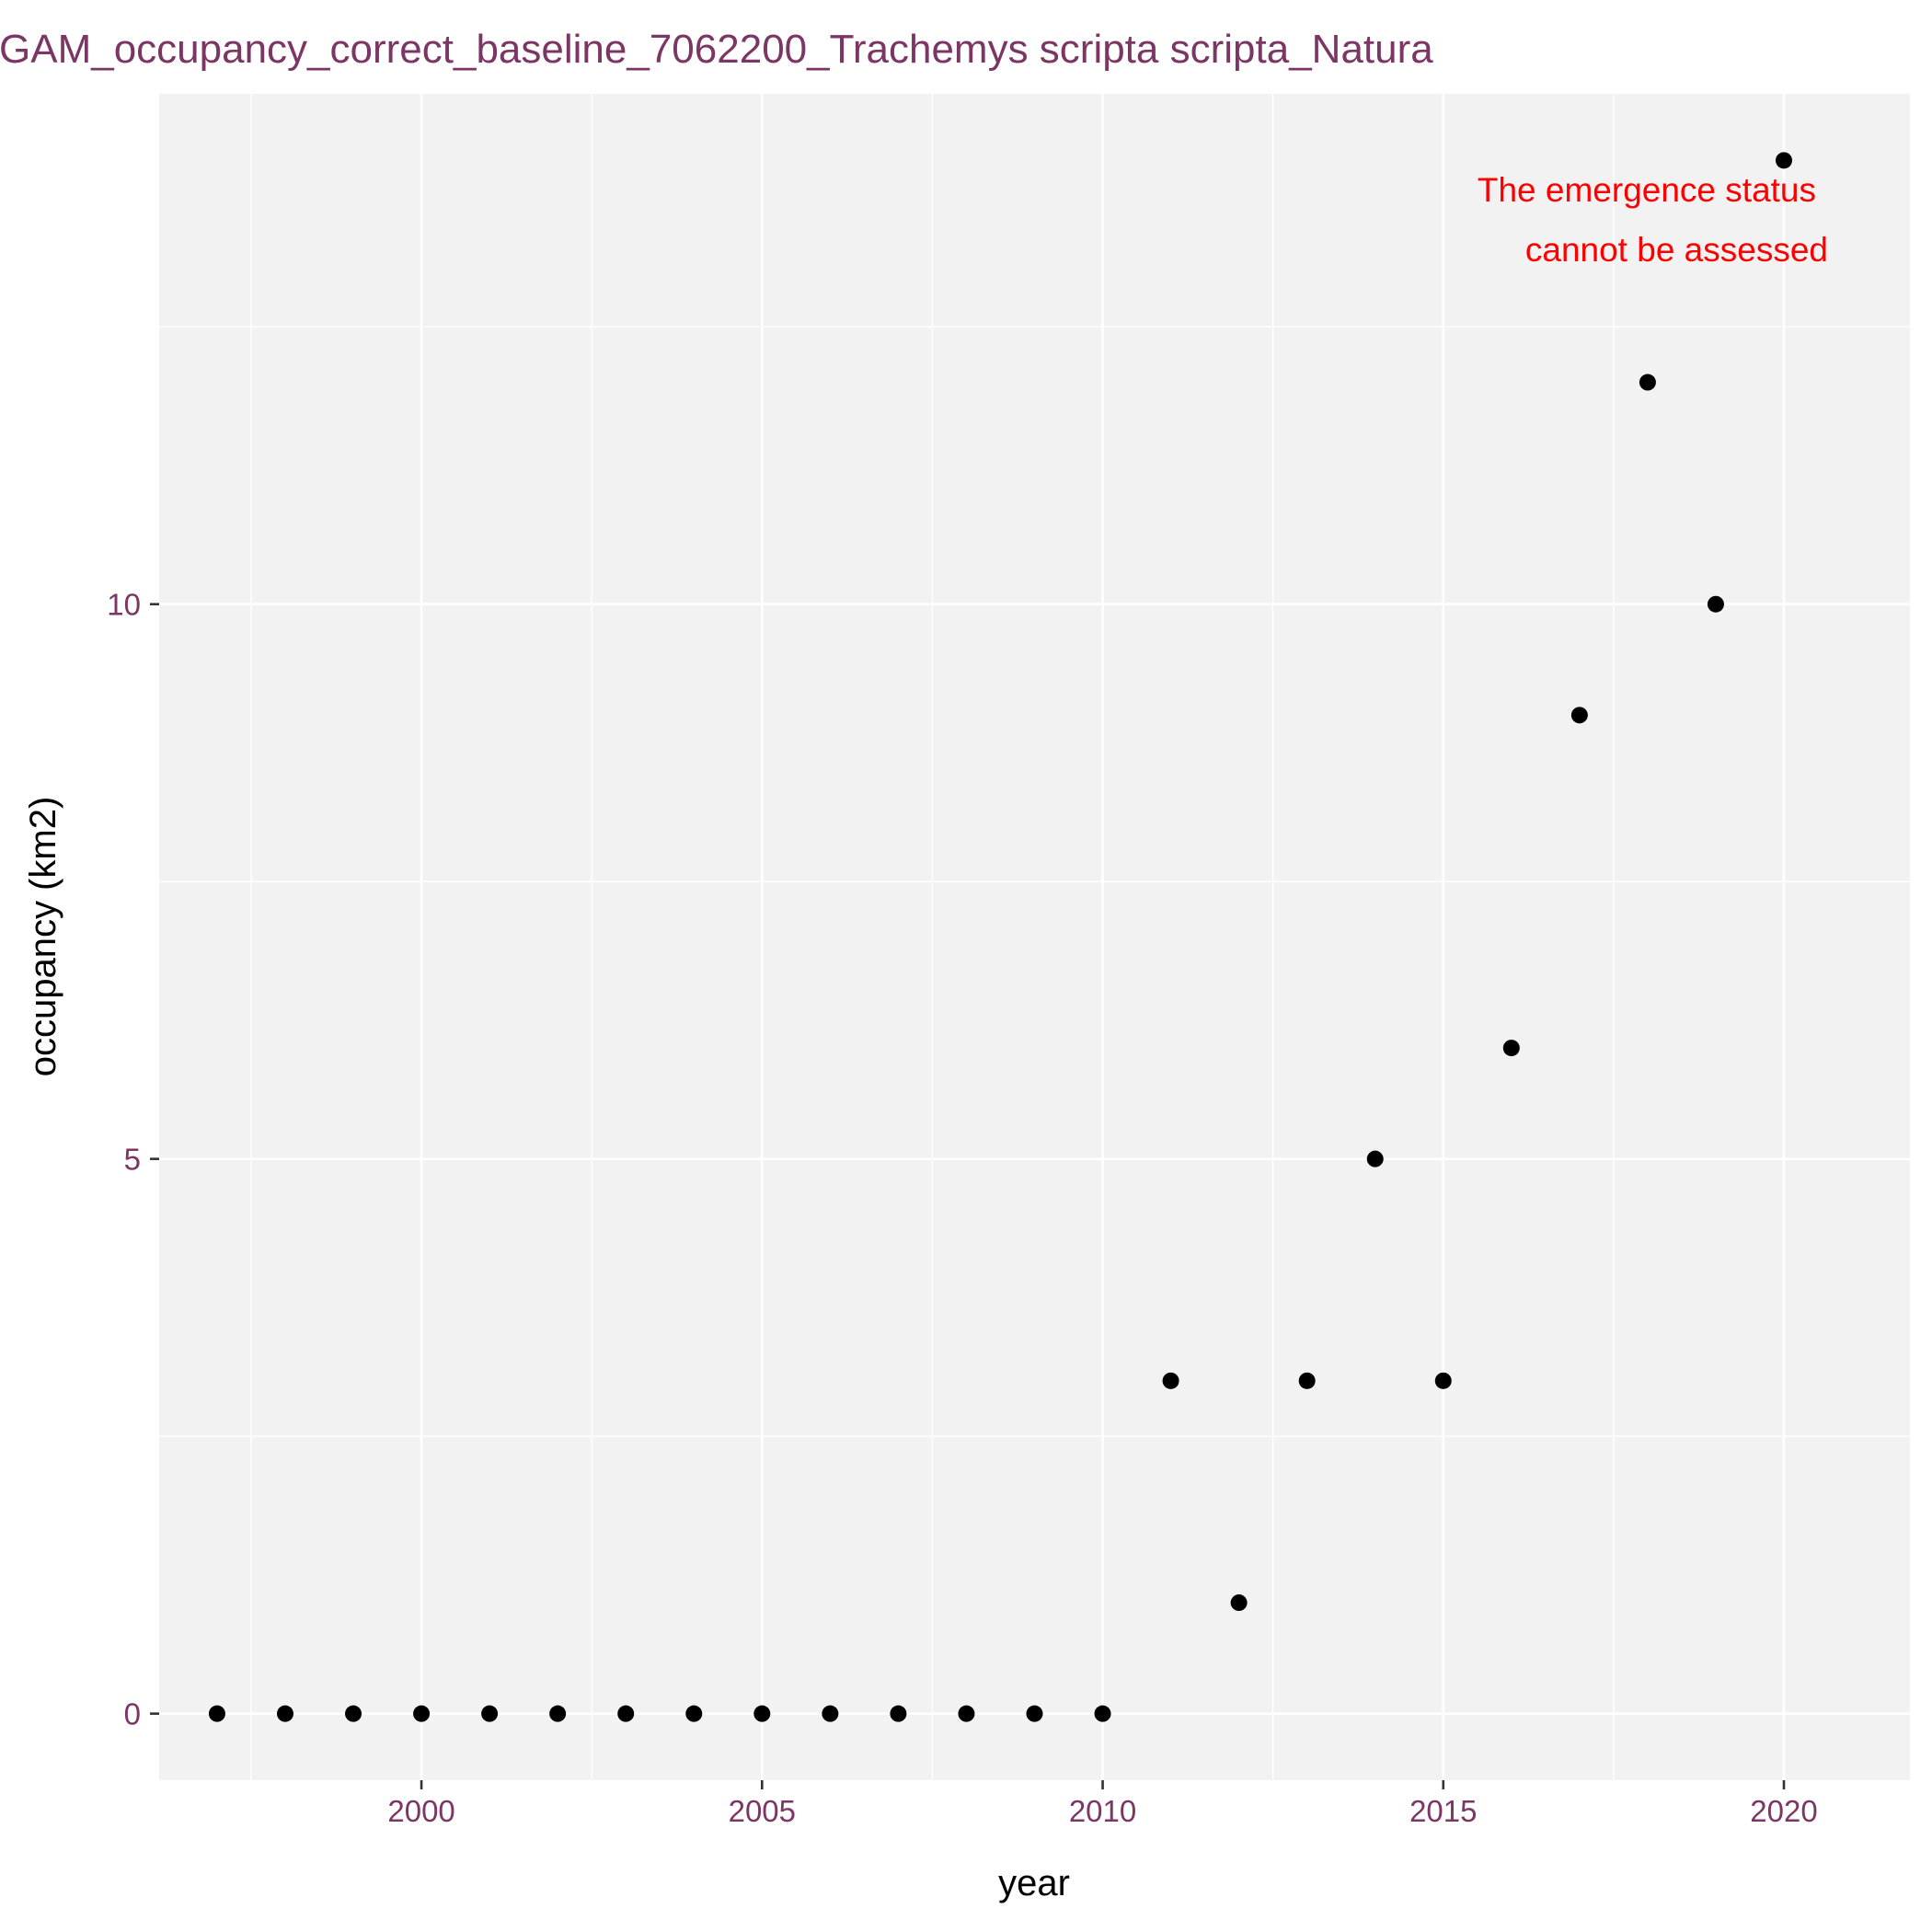 The height and width of the screenshot is (1932, 1932). I want to click on annotation-line-2: cannot be assessed, so click(1676, 250).